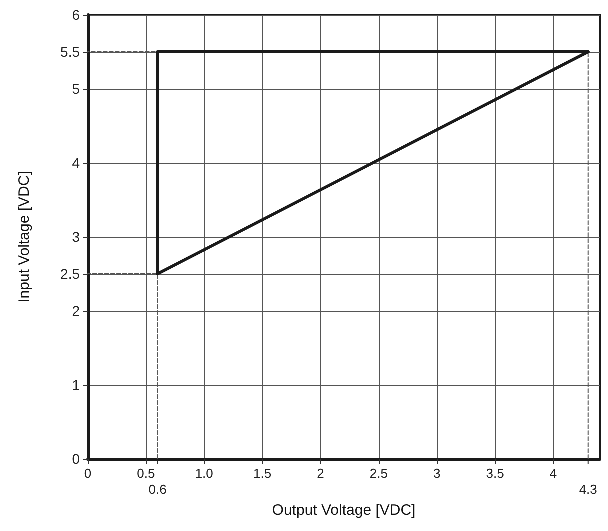  Describe the element at coordinates (495, 473) in the screenshot. I see `x-tick-label: 3.5` at that location.